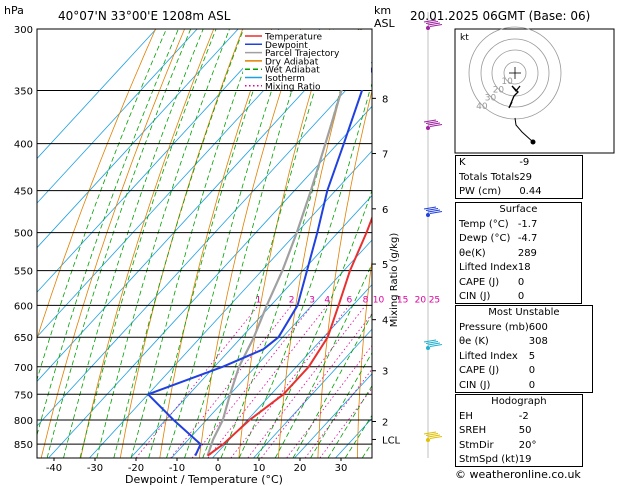 This screenshot has height=486, width=629. Describe the element at coordinates (433, 235) in the screenshot. I see `wind-barbs` at that location.